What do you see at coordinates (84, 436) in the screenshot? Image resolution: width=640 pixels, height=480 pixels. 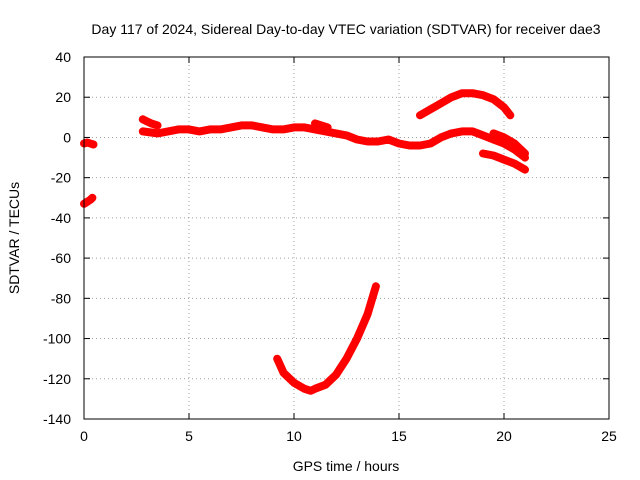 I see `x-tick-label: 0` at bounding box center [84, 436].